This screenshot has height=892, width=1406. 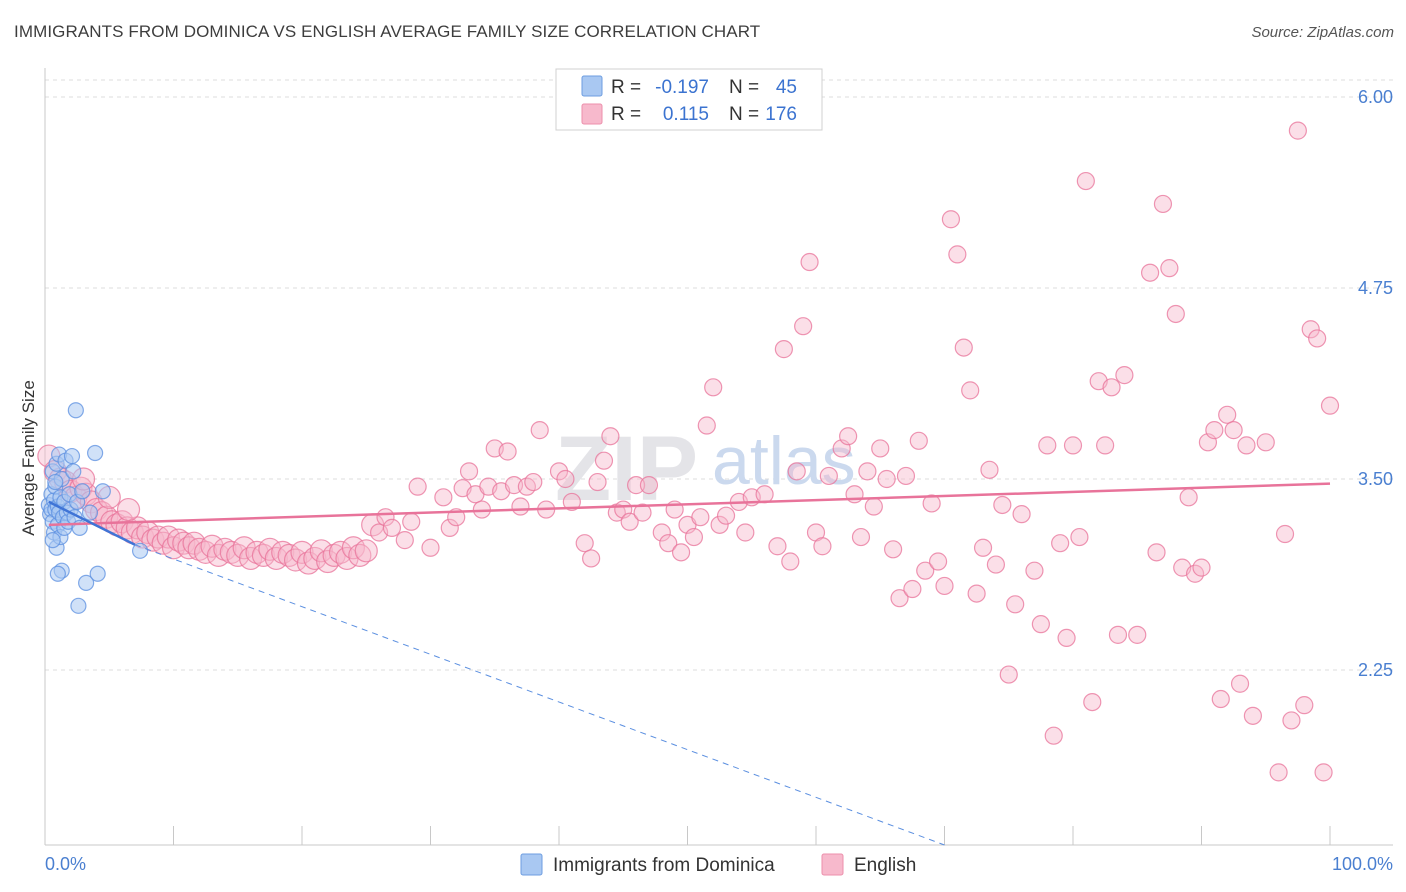 I want to click on stats-legend: R = -0.197 N = 45 R = 0.115 N = 176, so click(x=689, y=99).